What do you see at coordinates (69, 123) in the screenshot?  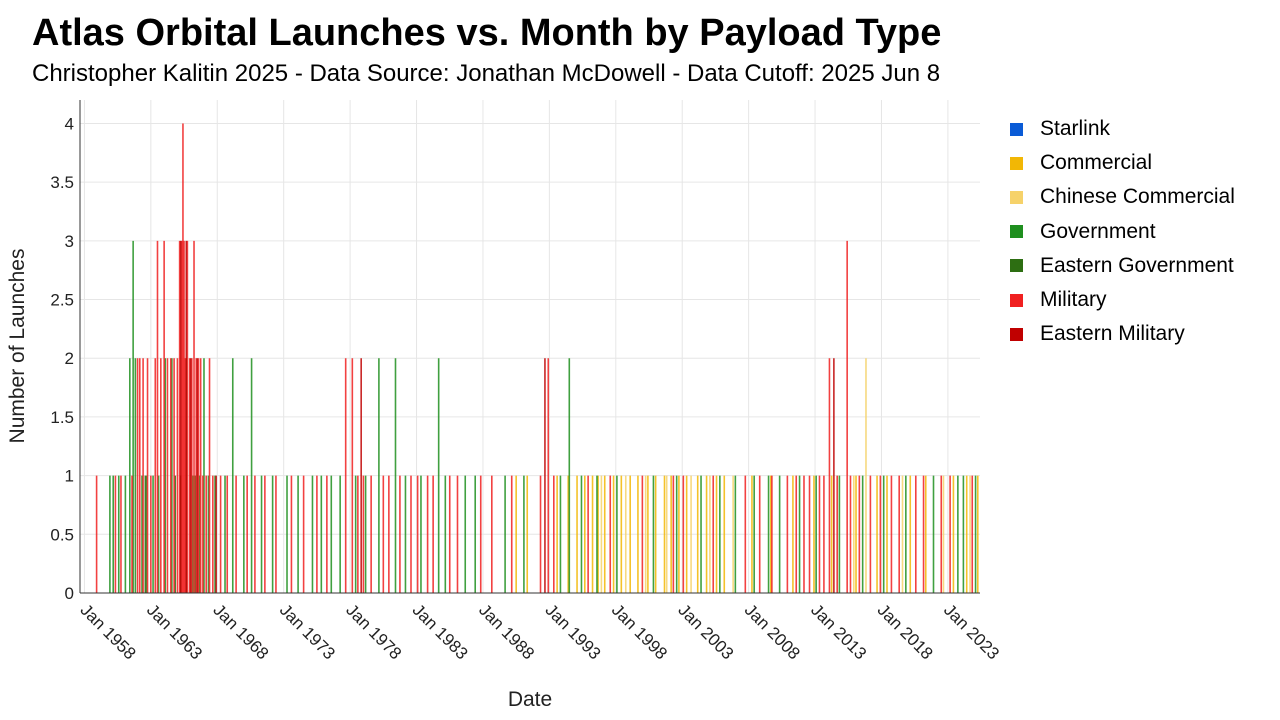 I see `y-tick-label: 4` at bounding box center [69, 123].